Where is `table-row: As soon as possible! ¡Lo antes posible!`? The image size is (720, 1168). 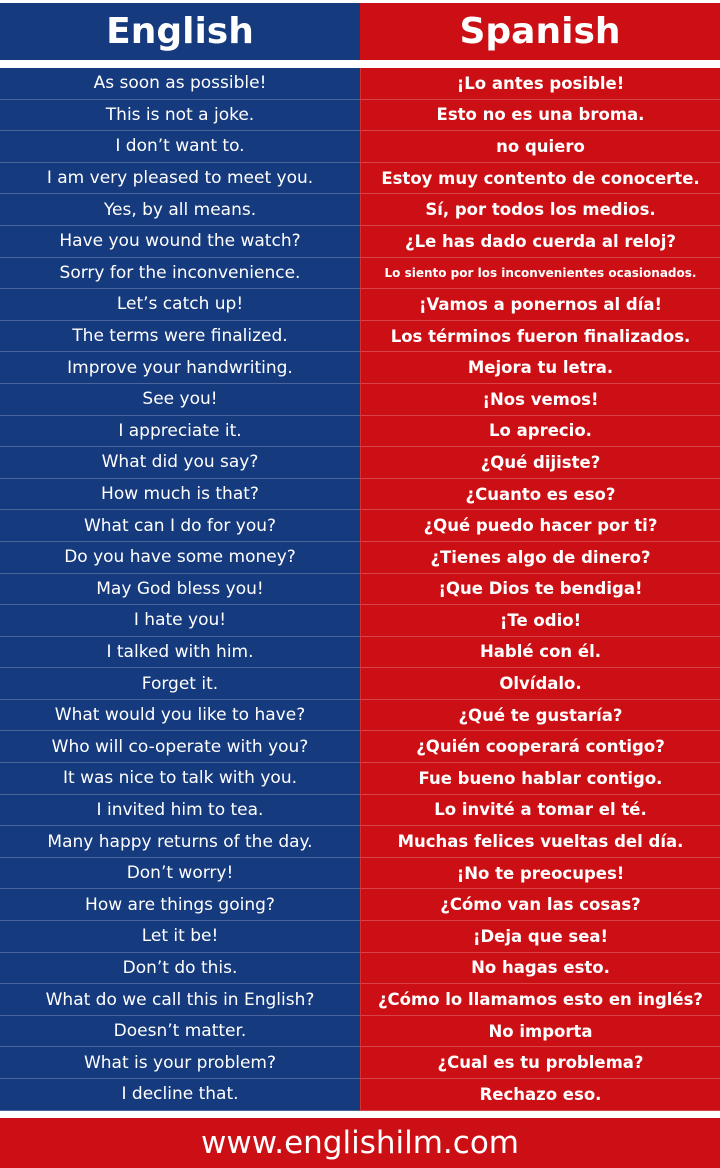
table-row: As soon as possible! ¡Lo antes posible! is located at coordinates (360, 84).